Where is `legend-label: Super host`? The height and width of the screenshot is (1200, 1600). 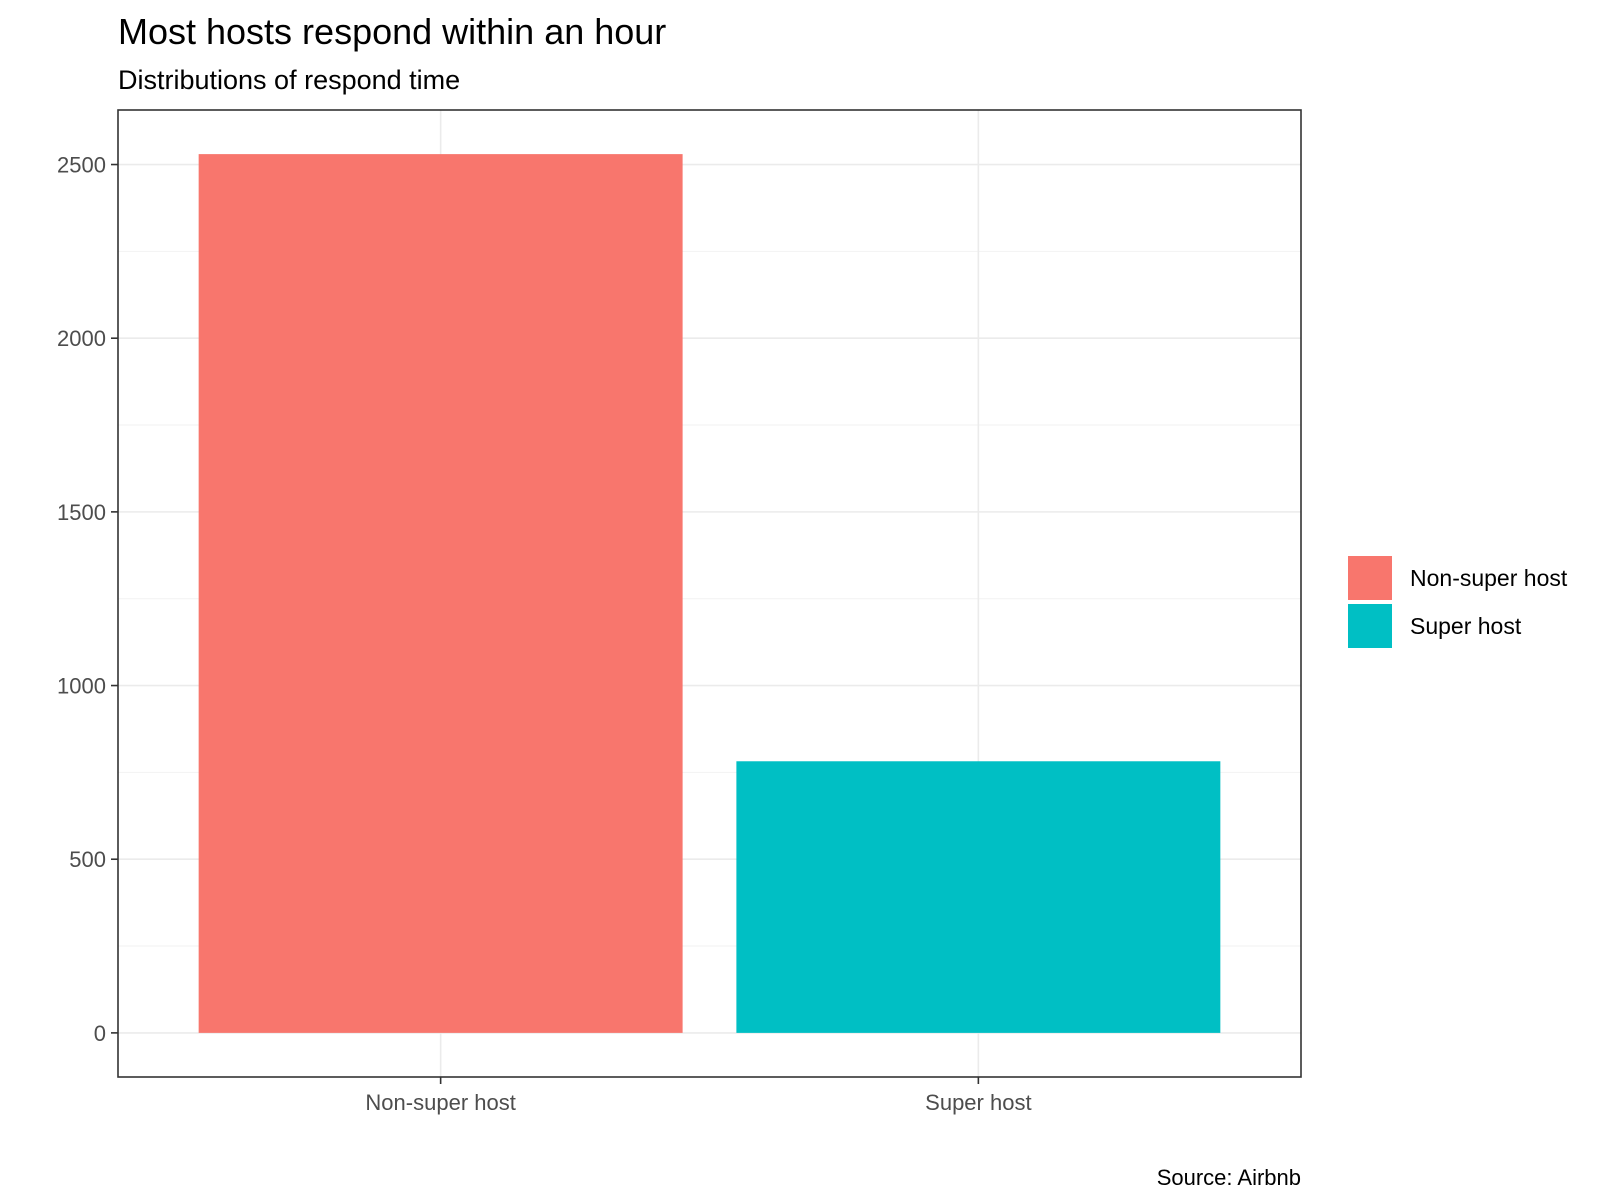
legend-label: Super host is located at coordinates (1466, 626).